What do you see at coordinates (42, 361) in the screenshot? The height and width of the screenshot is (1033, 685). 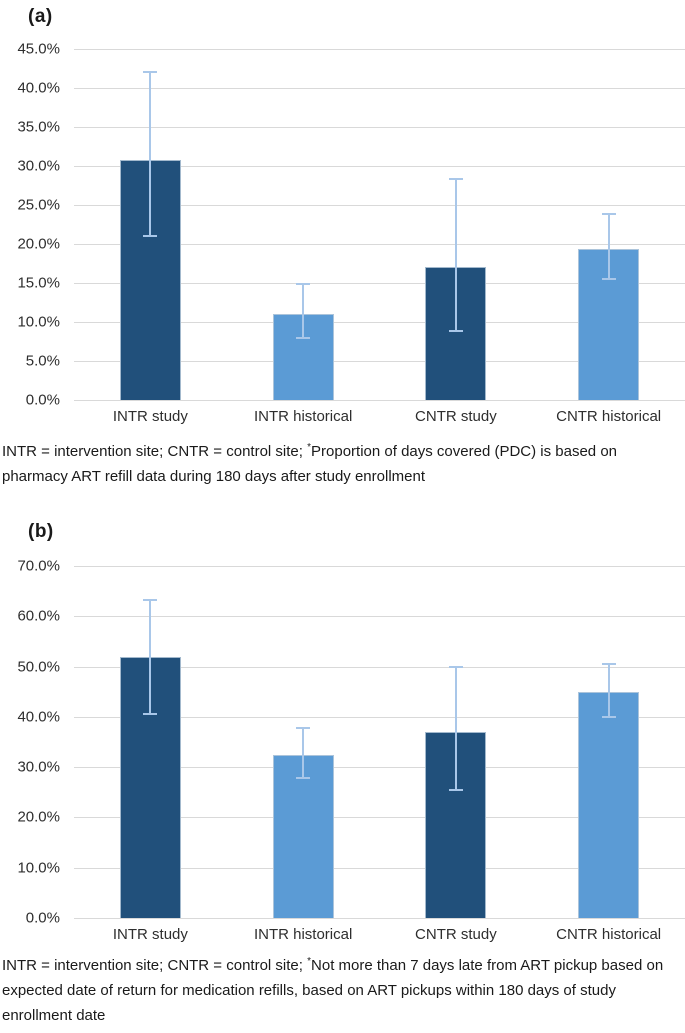 I see `y-tick-label: 5.0%` at bounding box center [42, 361].